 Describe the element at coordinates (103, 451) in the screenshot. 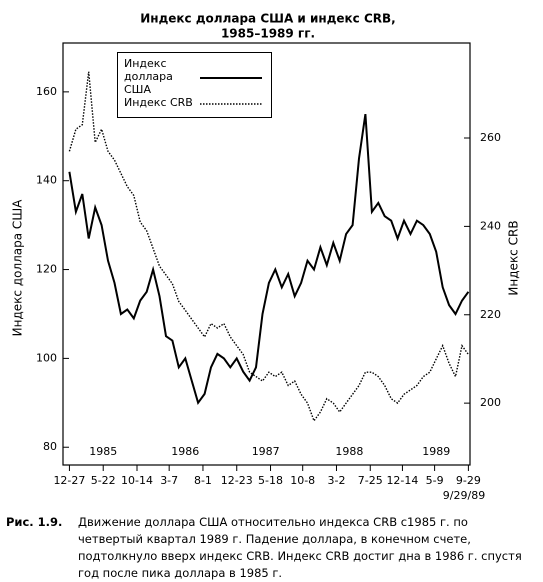

I see `year-label: 1985` at that location.